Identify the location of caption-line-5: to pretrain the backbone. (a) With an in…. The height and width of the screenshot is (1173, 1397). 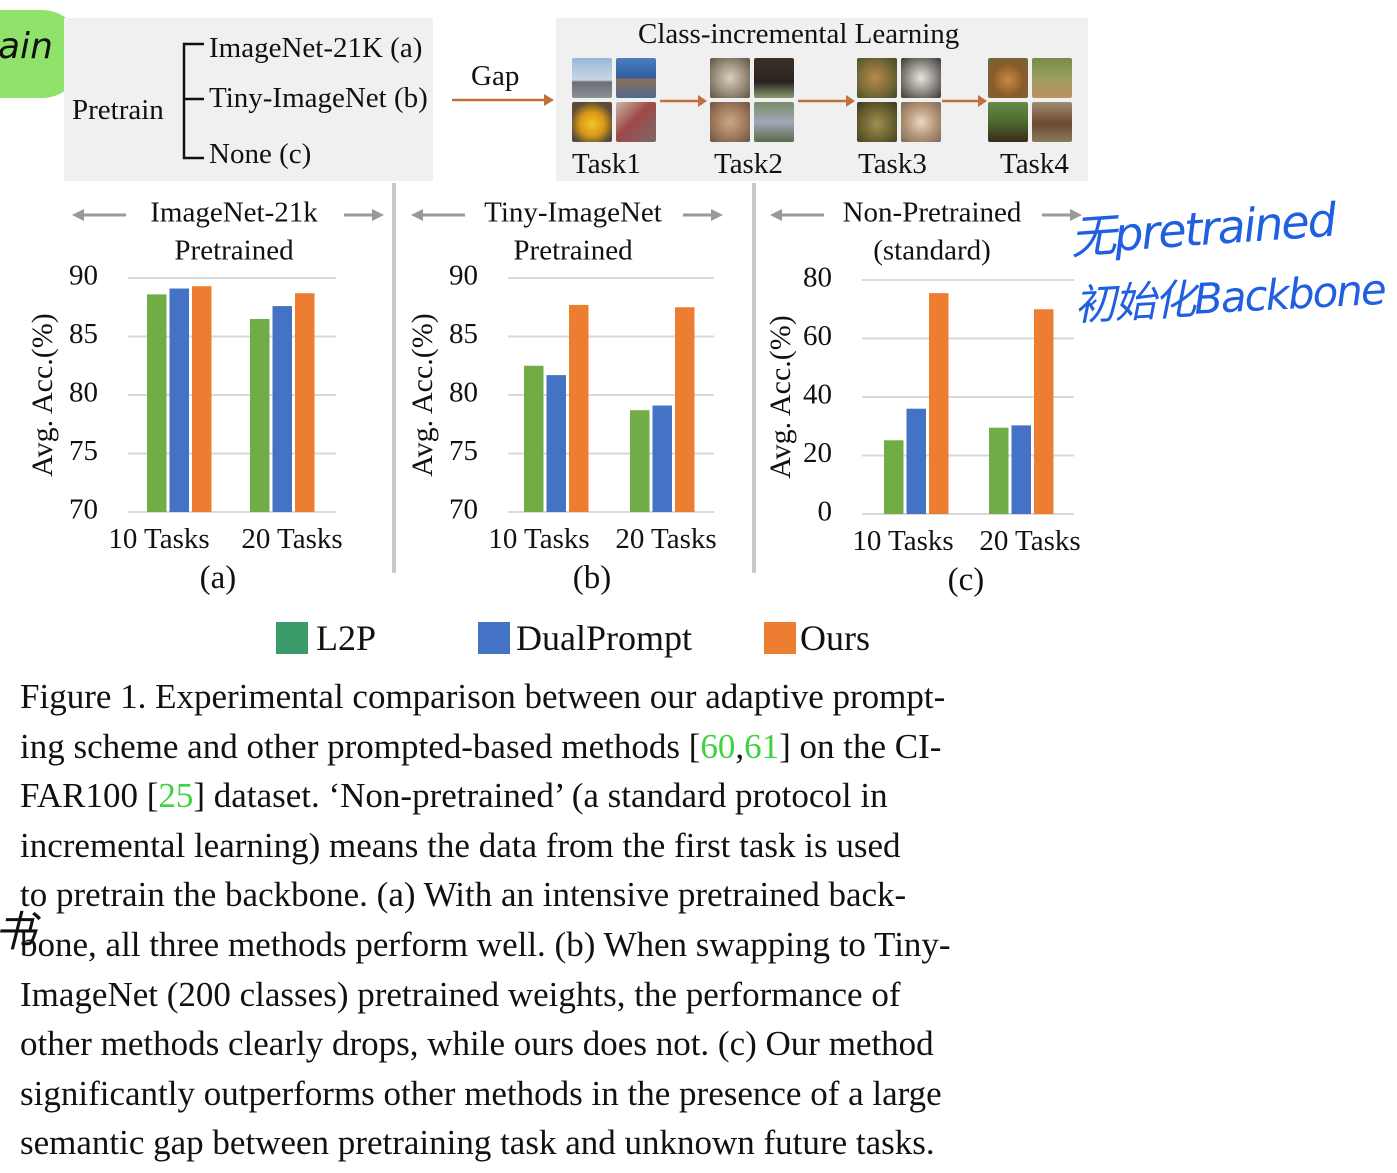
(463, 895).